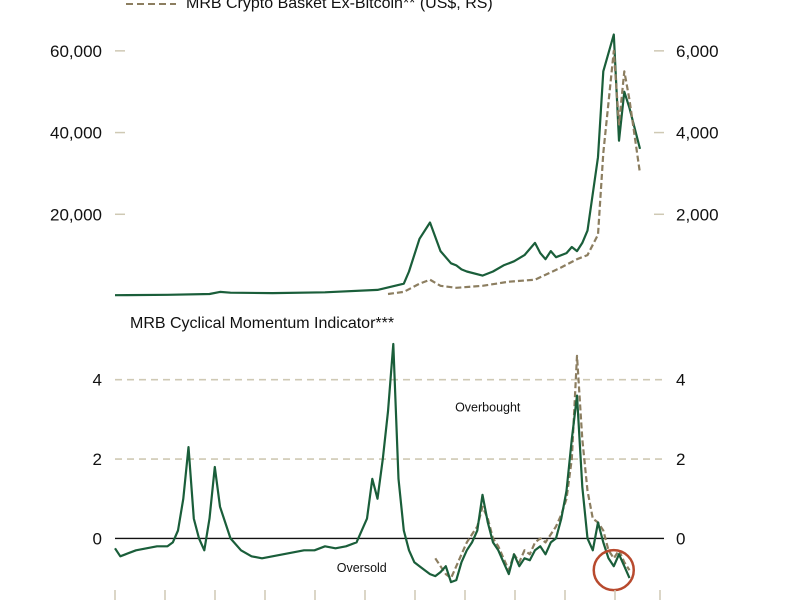 The image size is (800, 600). What do you see at coordinates (680, 538) in the screenshot?
I see `bottom-right-tick-label: 0` at bounding box center [680, 538].